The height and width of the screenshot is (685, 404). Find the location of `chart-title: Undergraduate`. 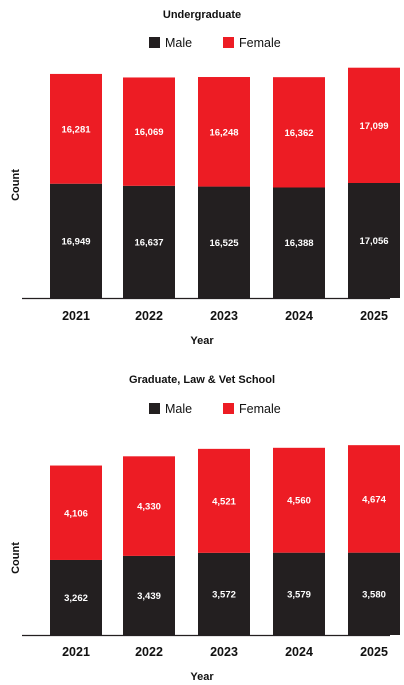

chart-title: Undergraduate is located at coordinates (202, 15).